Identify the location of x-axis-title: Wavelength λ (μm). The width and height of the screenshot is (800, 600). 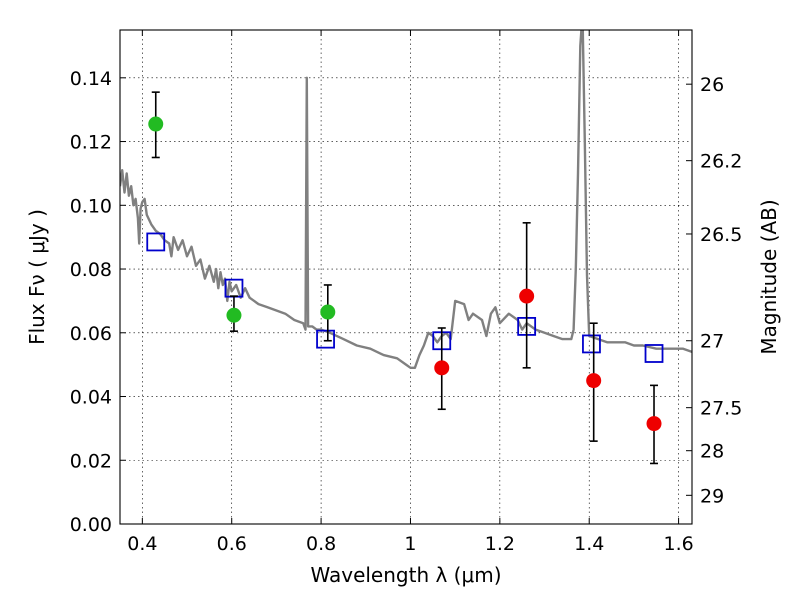
(405, 575).